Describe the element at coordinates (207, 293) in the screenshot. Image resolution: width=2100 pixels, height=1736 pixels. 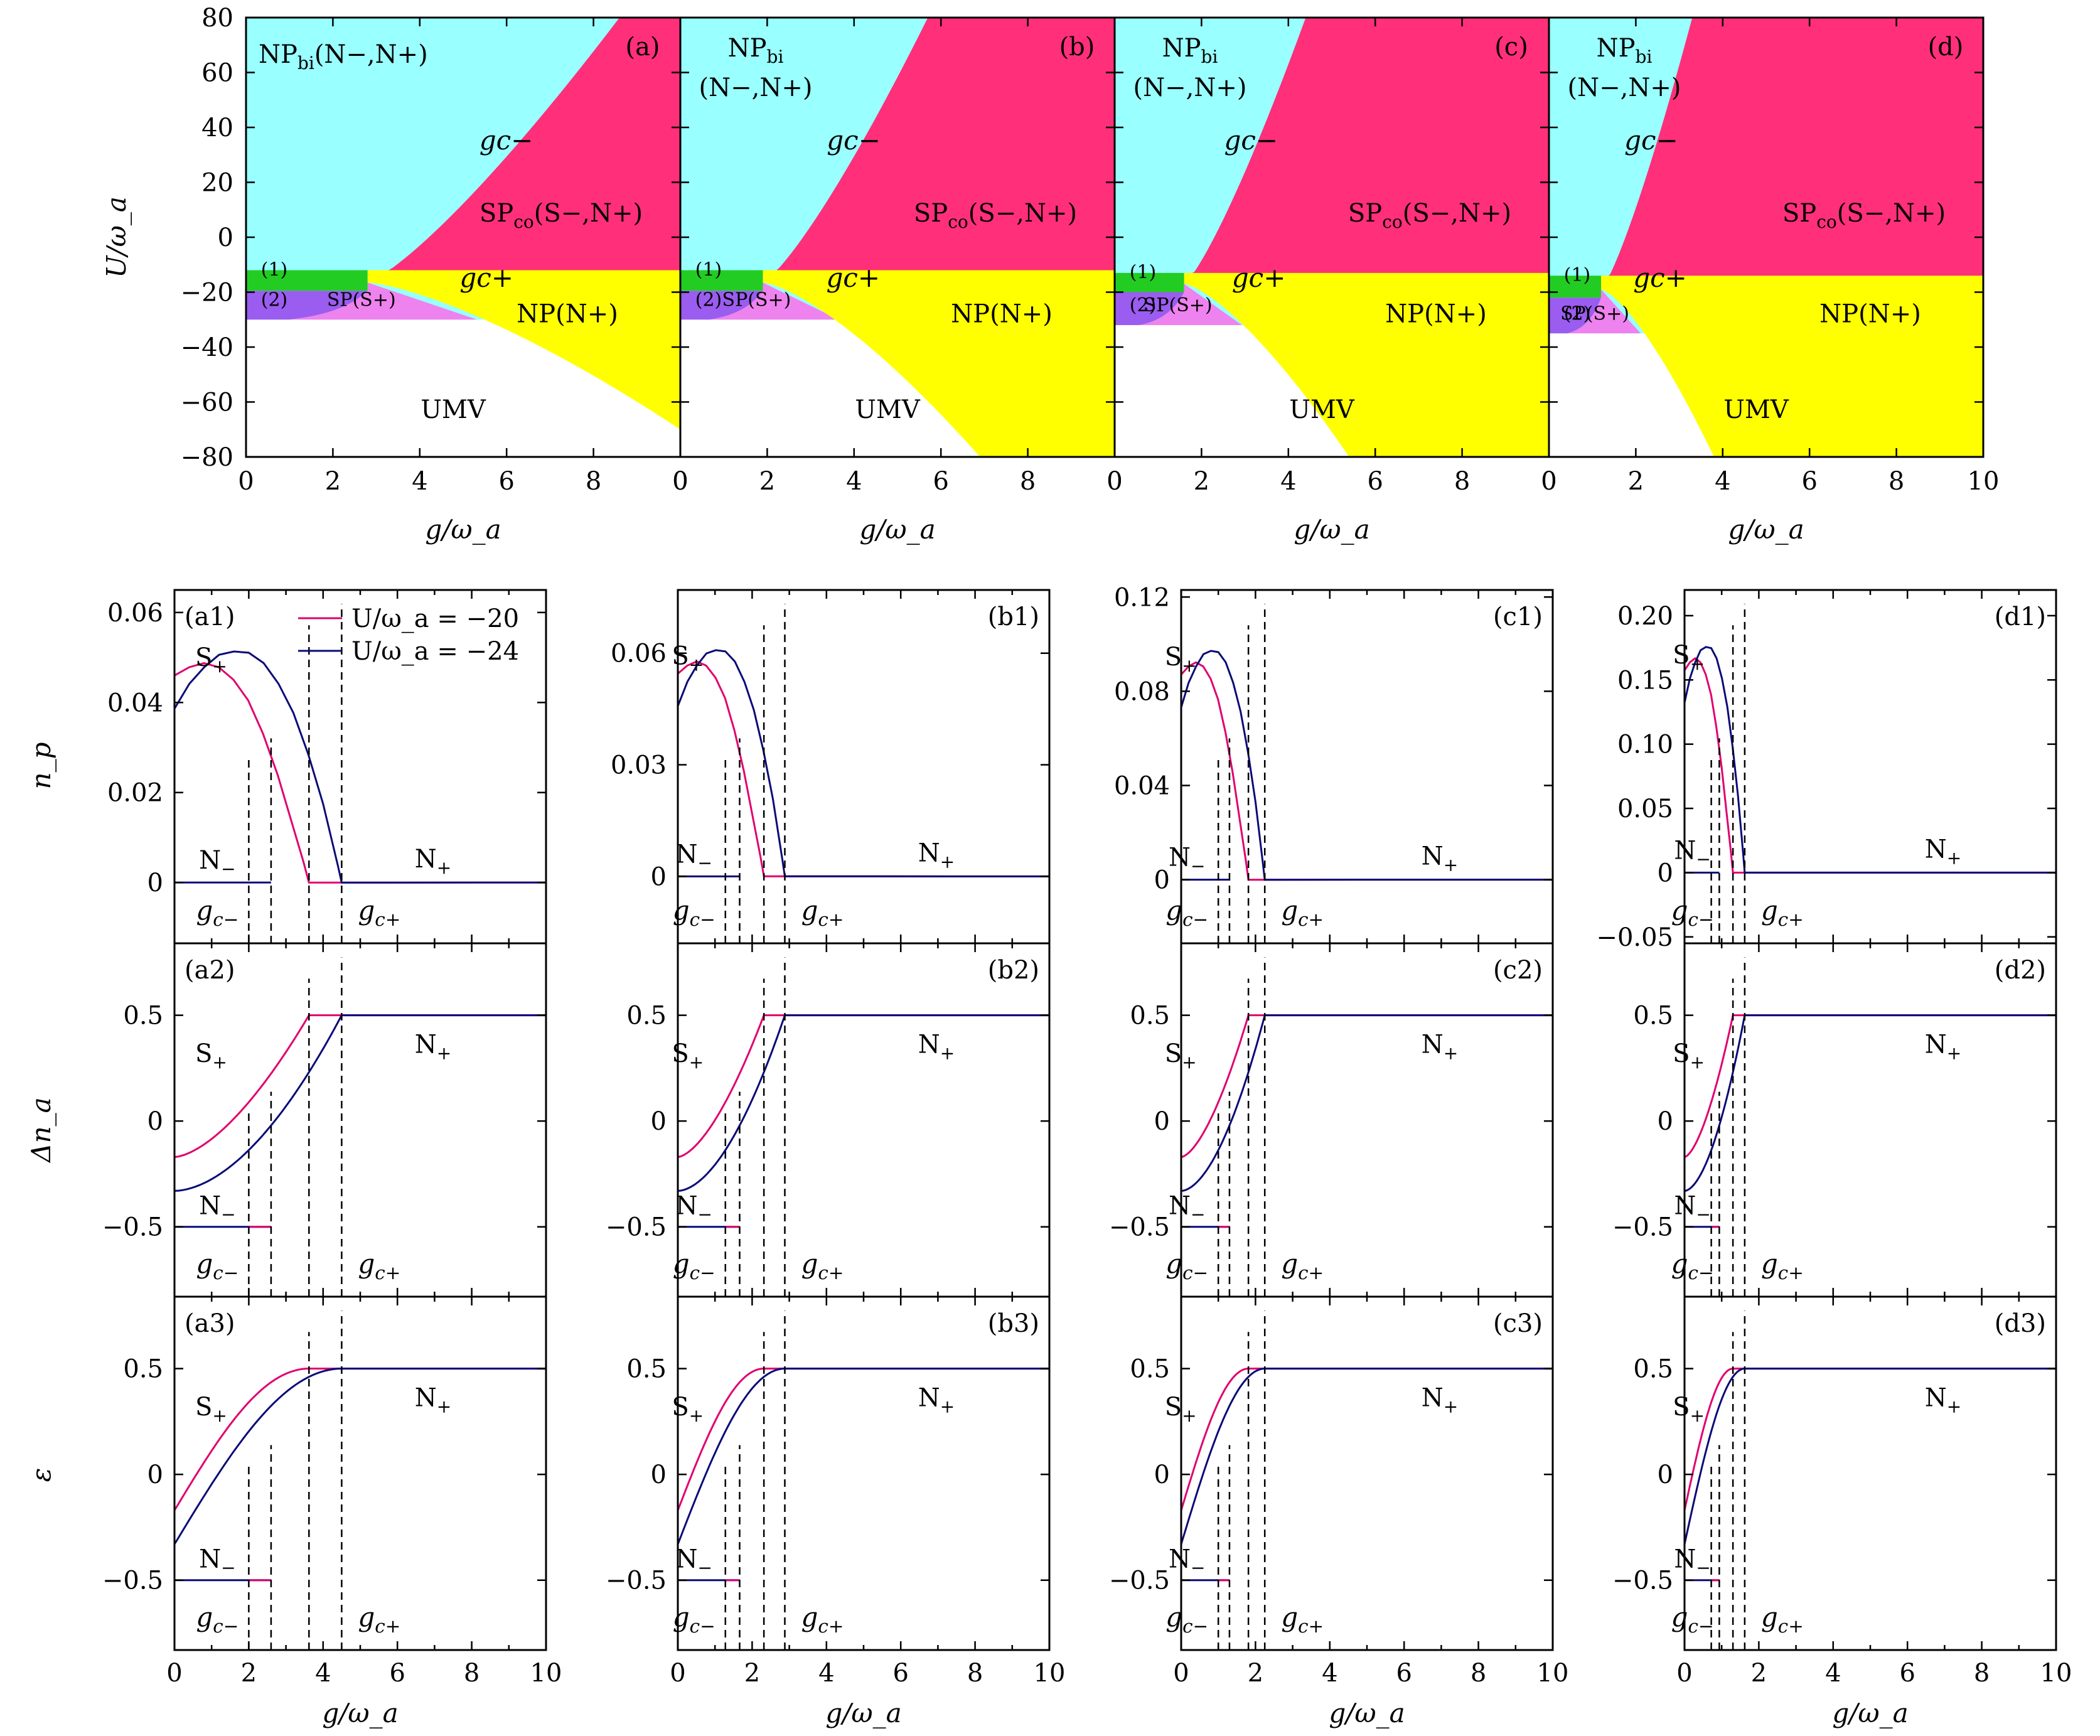
I see `y-tick-label: −20` at that location.